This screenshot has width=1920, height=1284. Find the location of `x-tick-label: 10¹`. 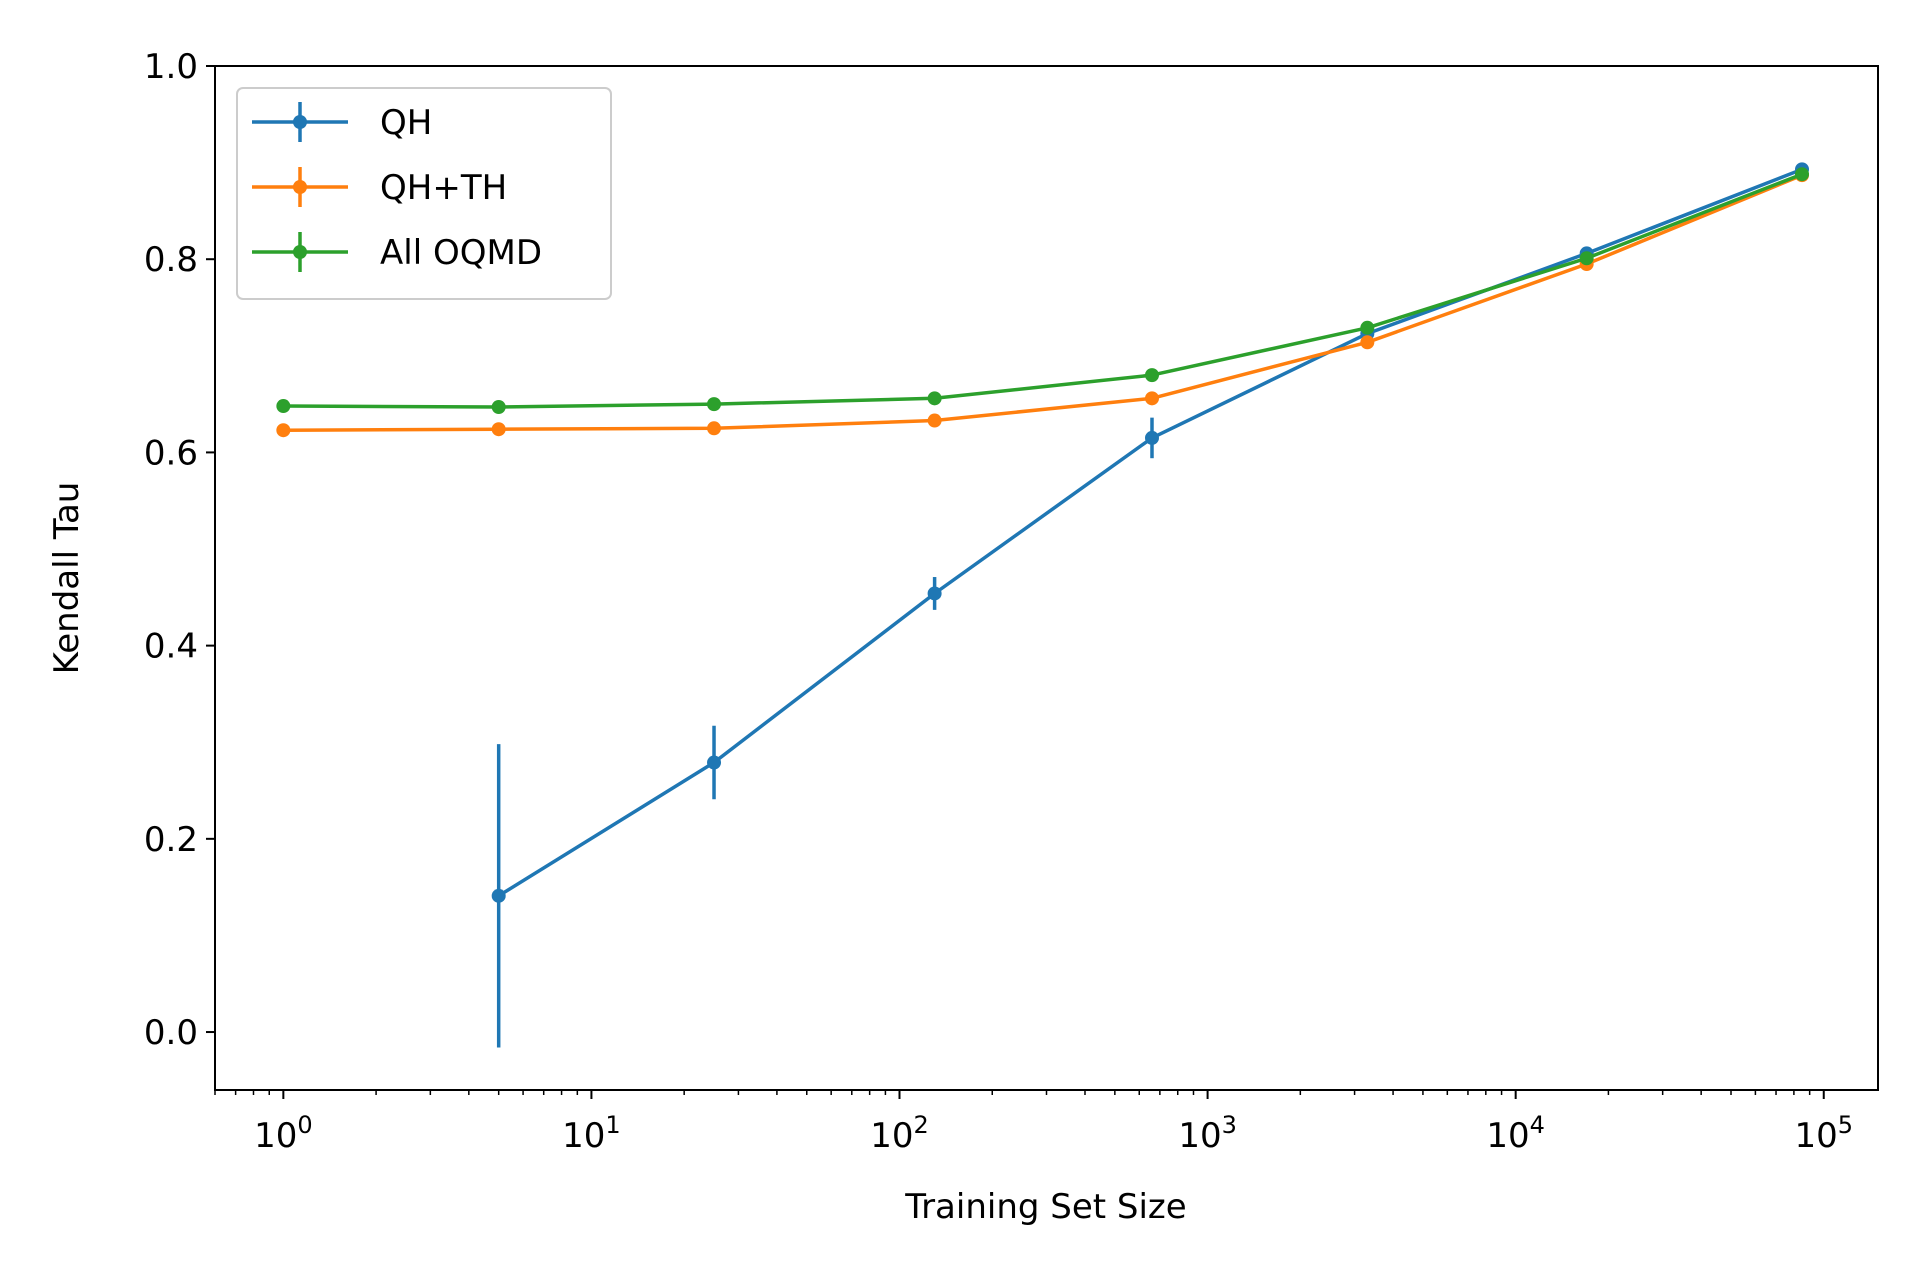

x-tick-label: 10¹ is located at coordinates (591, 1133).